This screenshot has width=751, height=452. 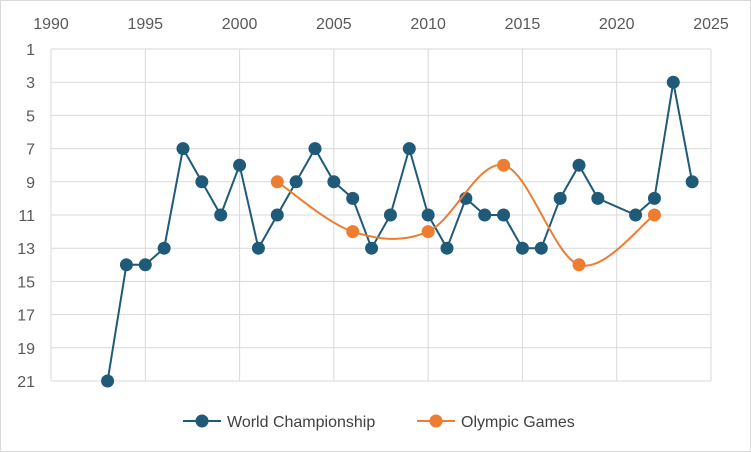 What do you see at coordinates (240, 24) in the screenshot?
I see `x-tick-label: 2000` at bounding box center [240, 24].